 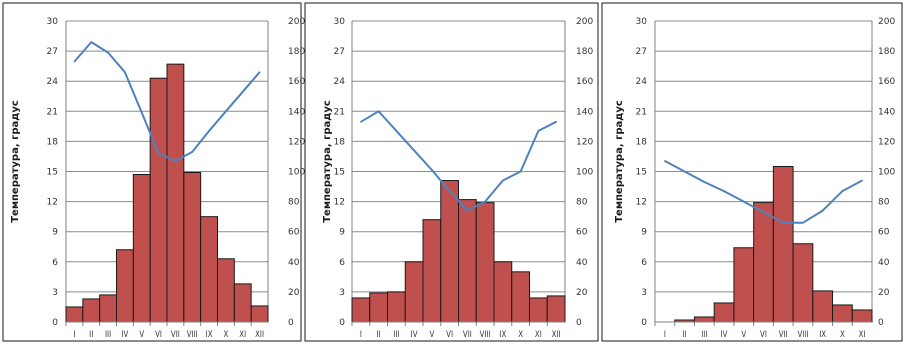 What do you see at coordinates (167, 101) in the screenshot?
I see `line-series` at bounding box center [167, 101].